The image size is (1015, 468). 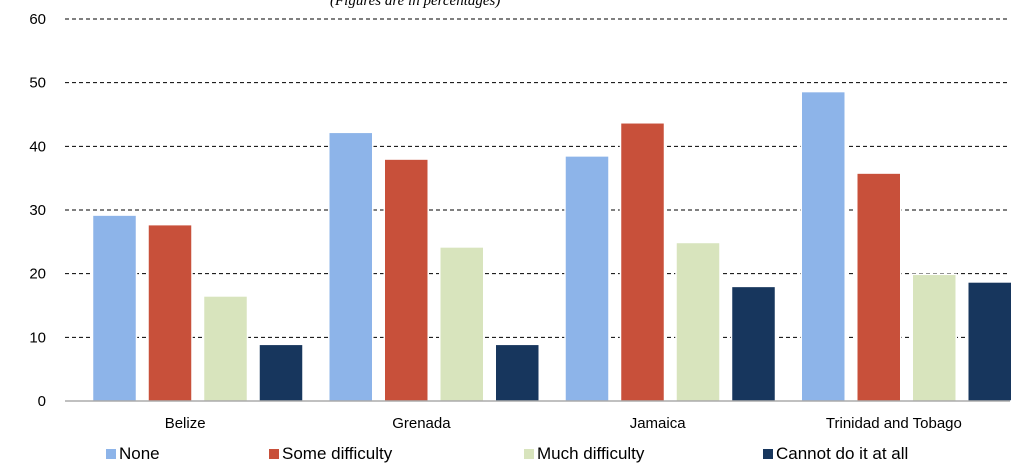 I want to click on y-tick-label: 50, so click(x=37, y=83).